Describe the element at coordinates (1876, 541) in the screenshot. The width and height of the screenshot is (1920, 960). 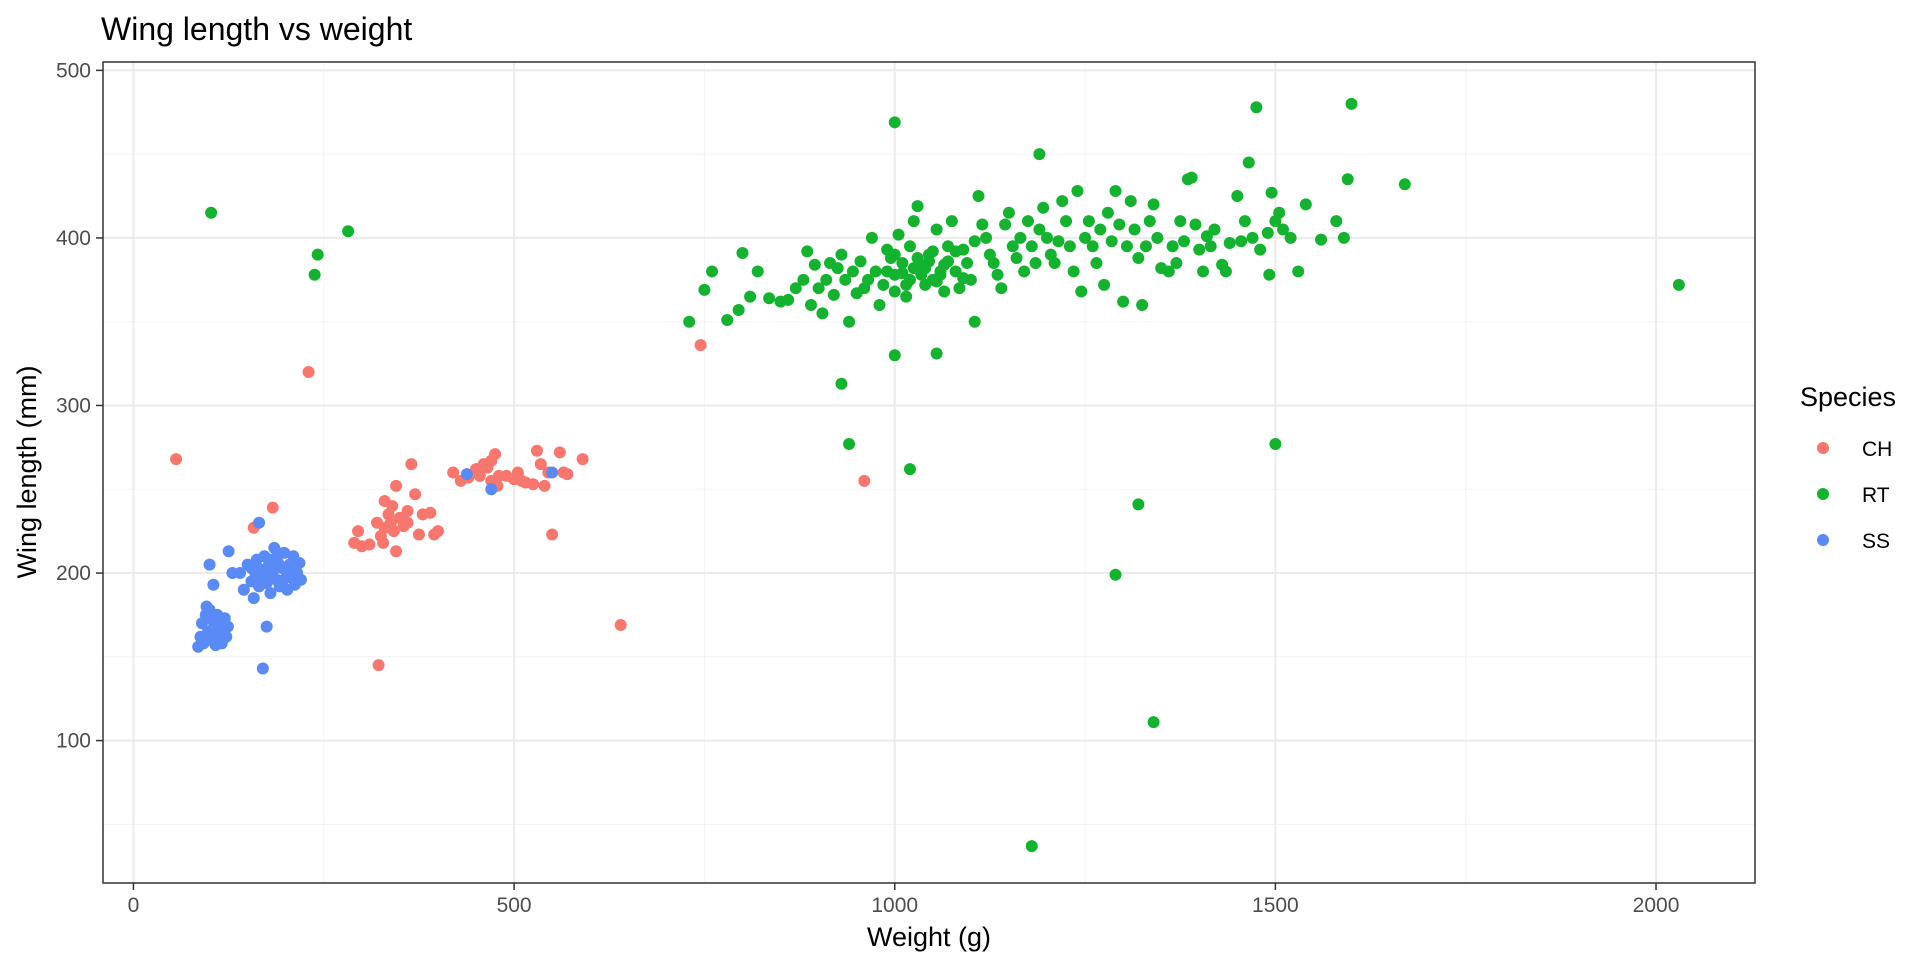
I see `legend-label-ss: SS` at that location.